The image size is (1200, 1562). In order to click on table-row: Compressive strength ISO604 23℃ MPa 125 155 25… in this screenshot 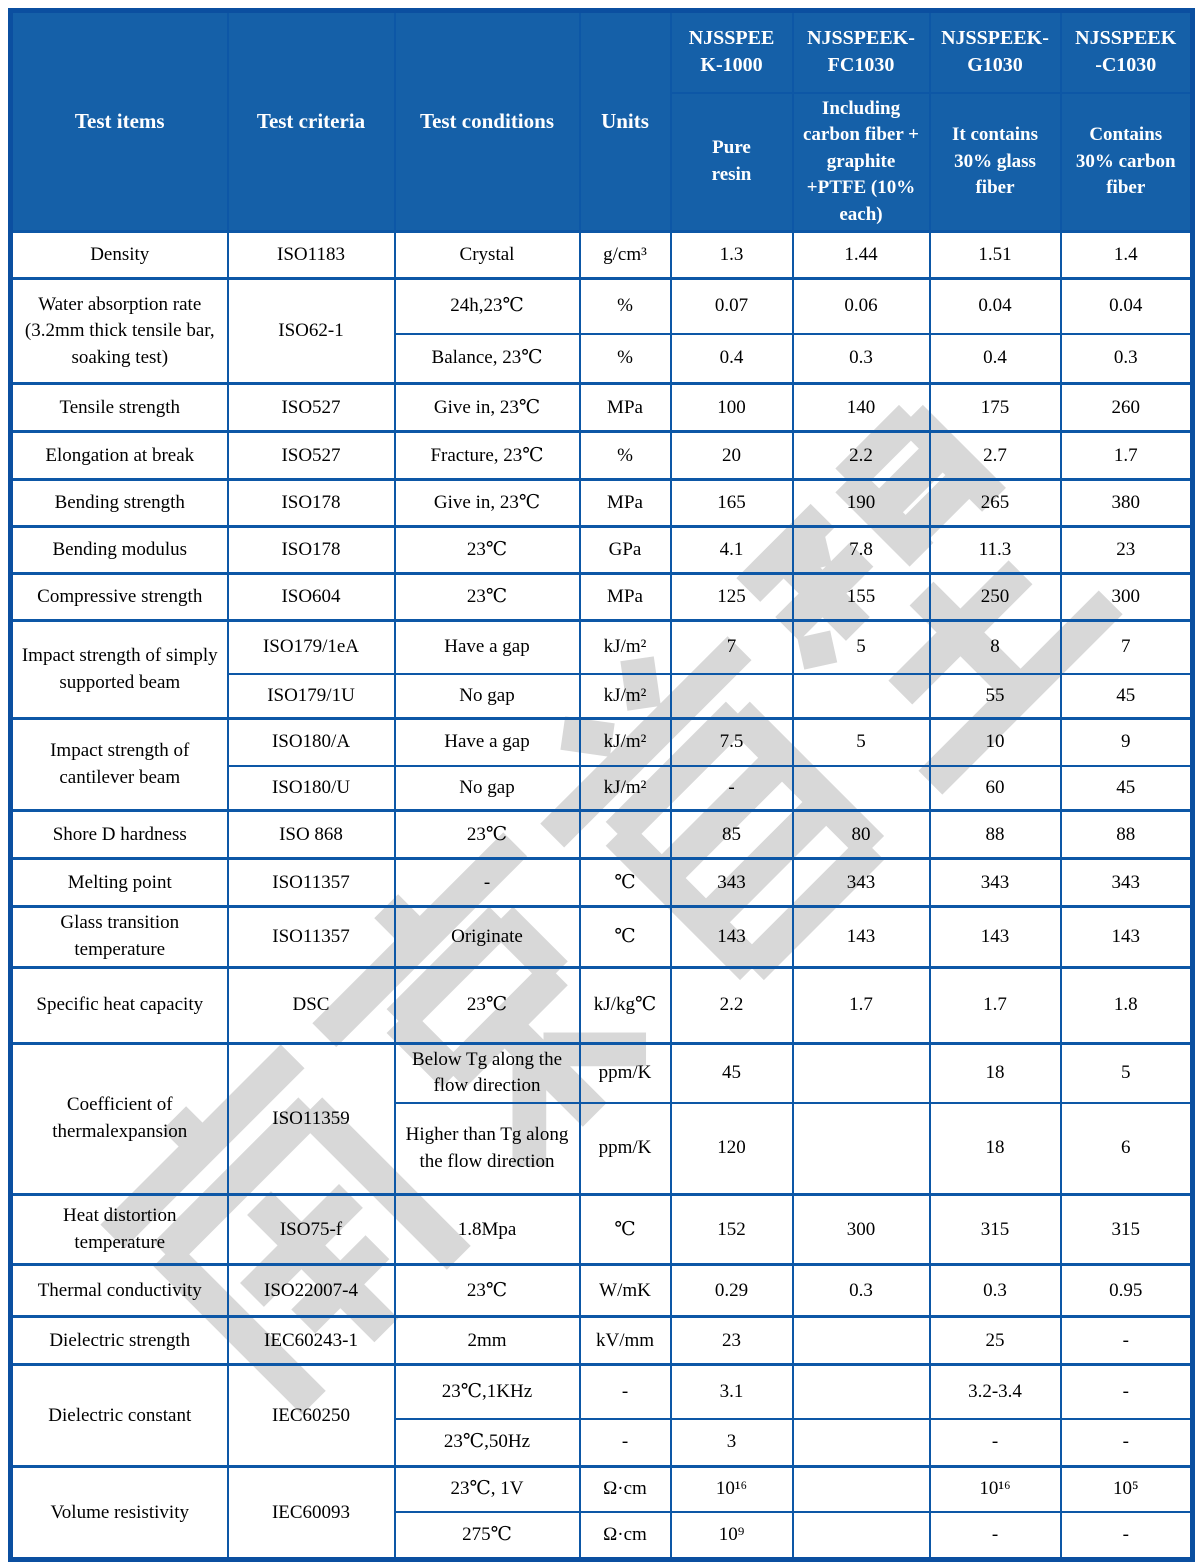, I will do `click(601, 597)`.